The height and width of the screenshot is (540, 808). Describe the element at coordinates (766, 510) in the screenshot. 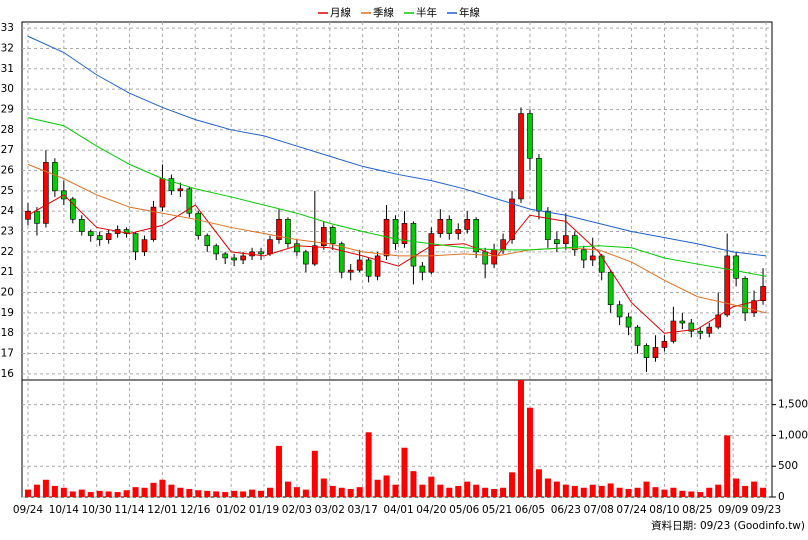

I see `x-tick-label: 09/23` at that location.